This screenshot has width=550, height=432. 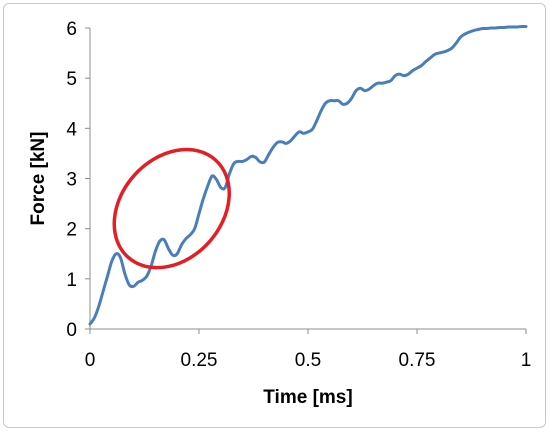 I want to click on y-tick-label: 2, so click(x=71, y=230).